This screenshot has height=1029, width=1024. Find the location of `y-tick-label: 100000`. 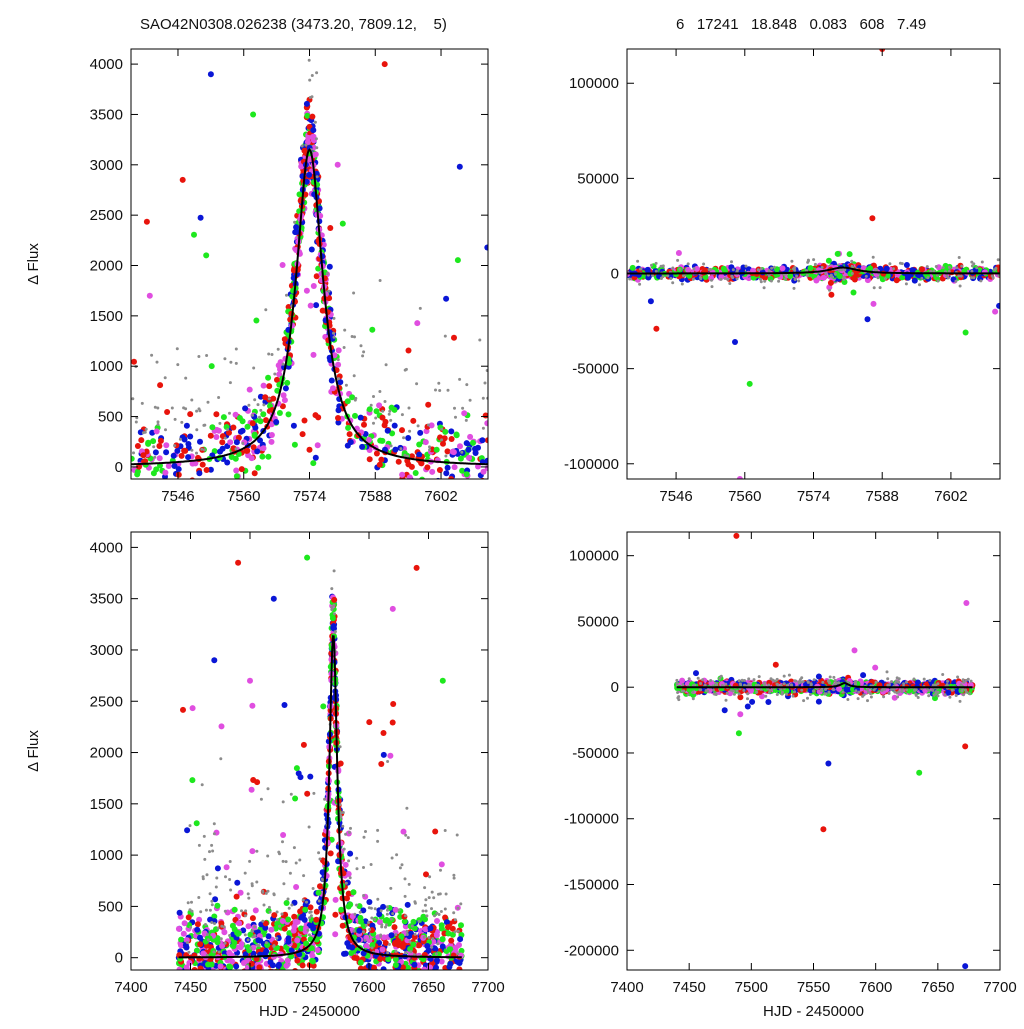

y-tick-label: 100000 is located at coordinates (594, 83).